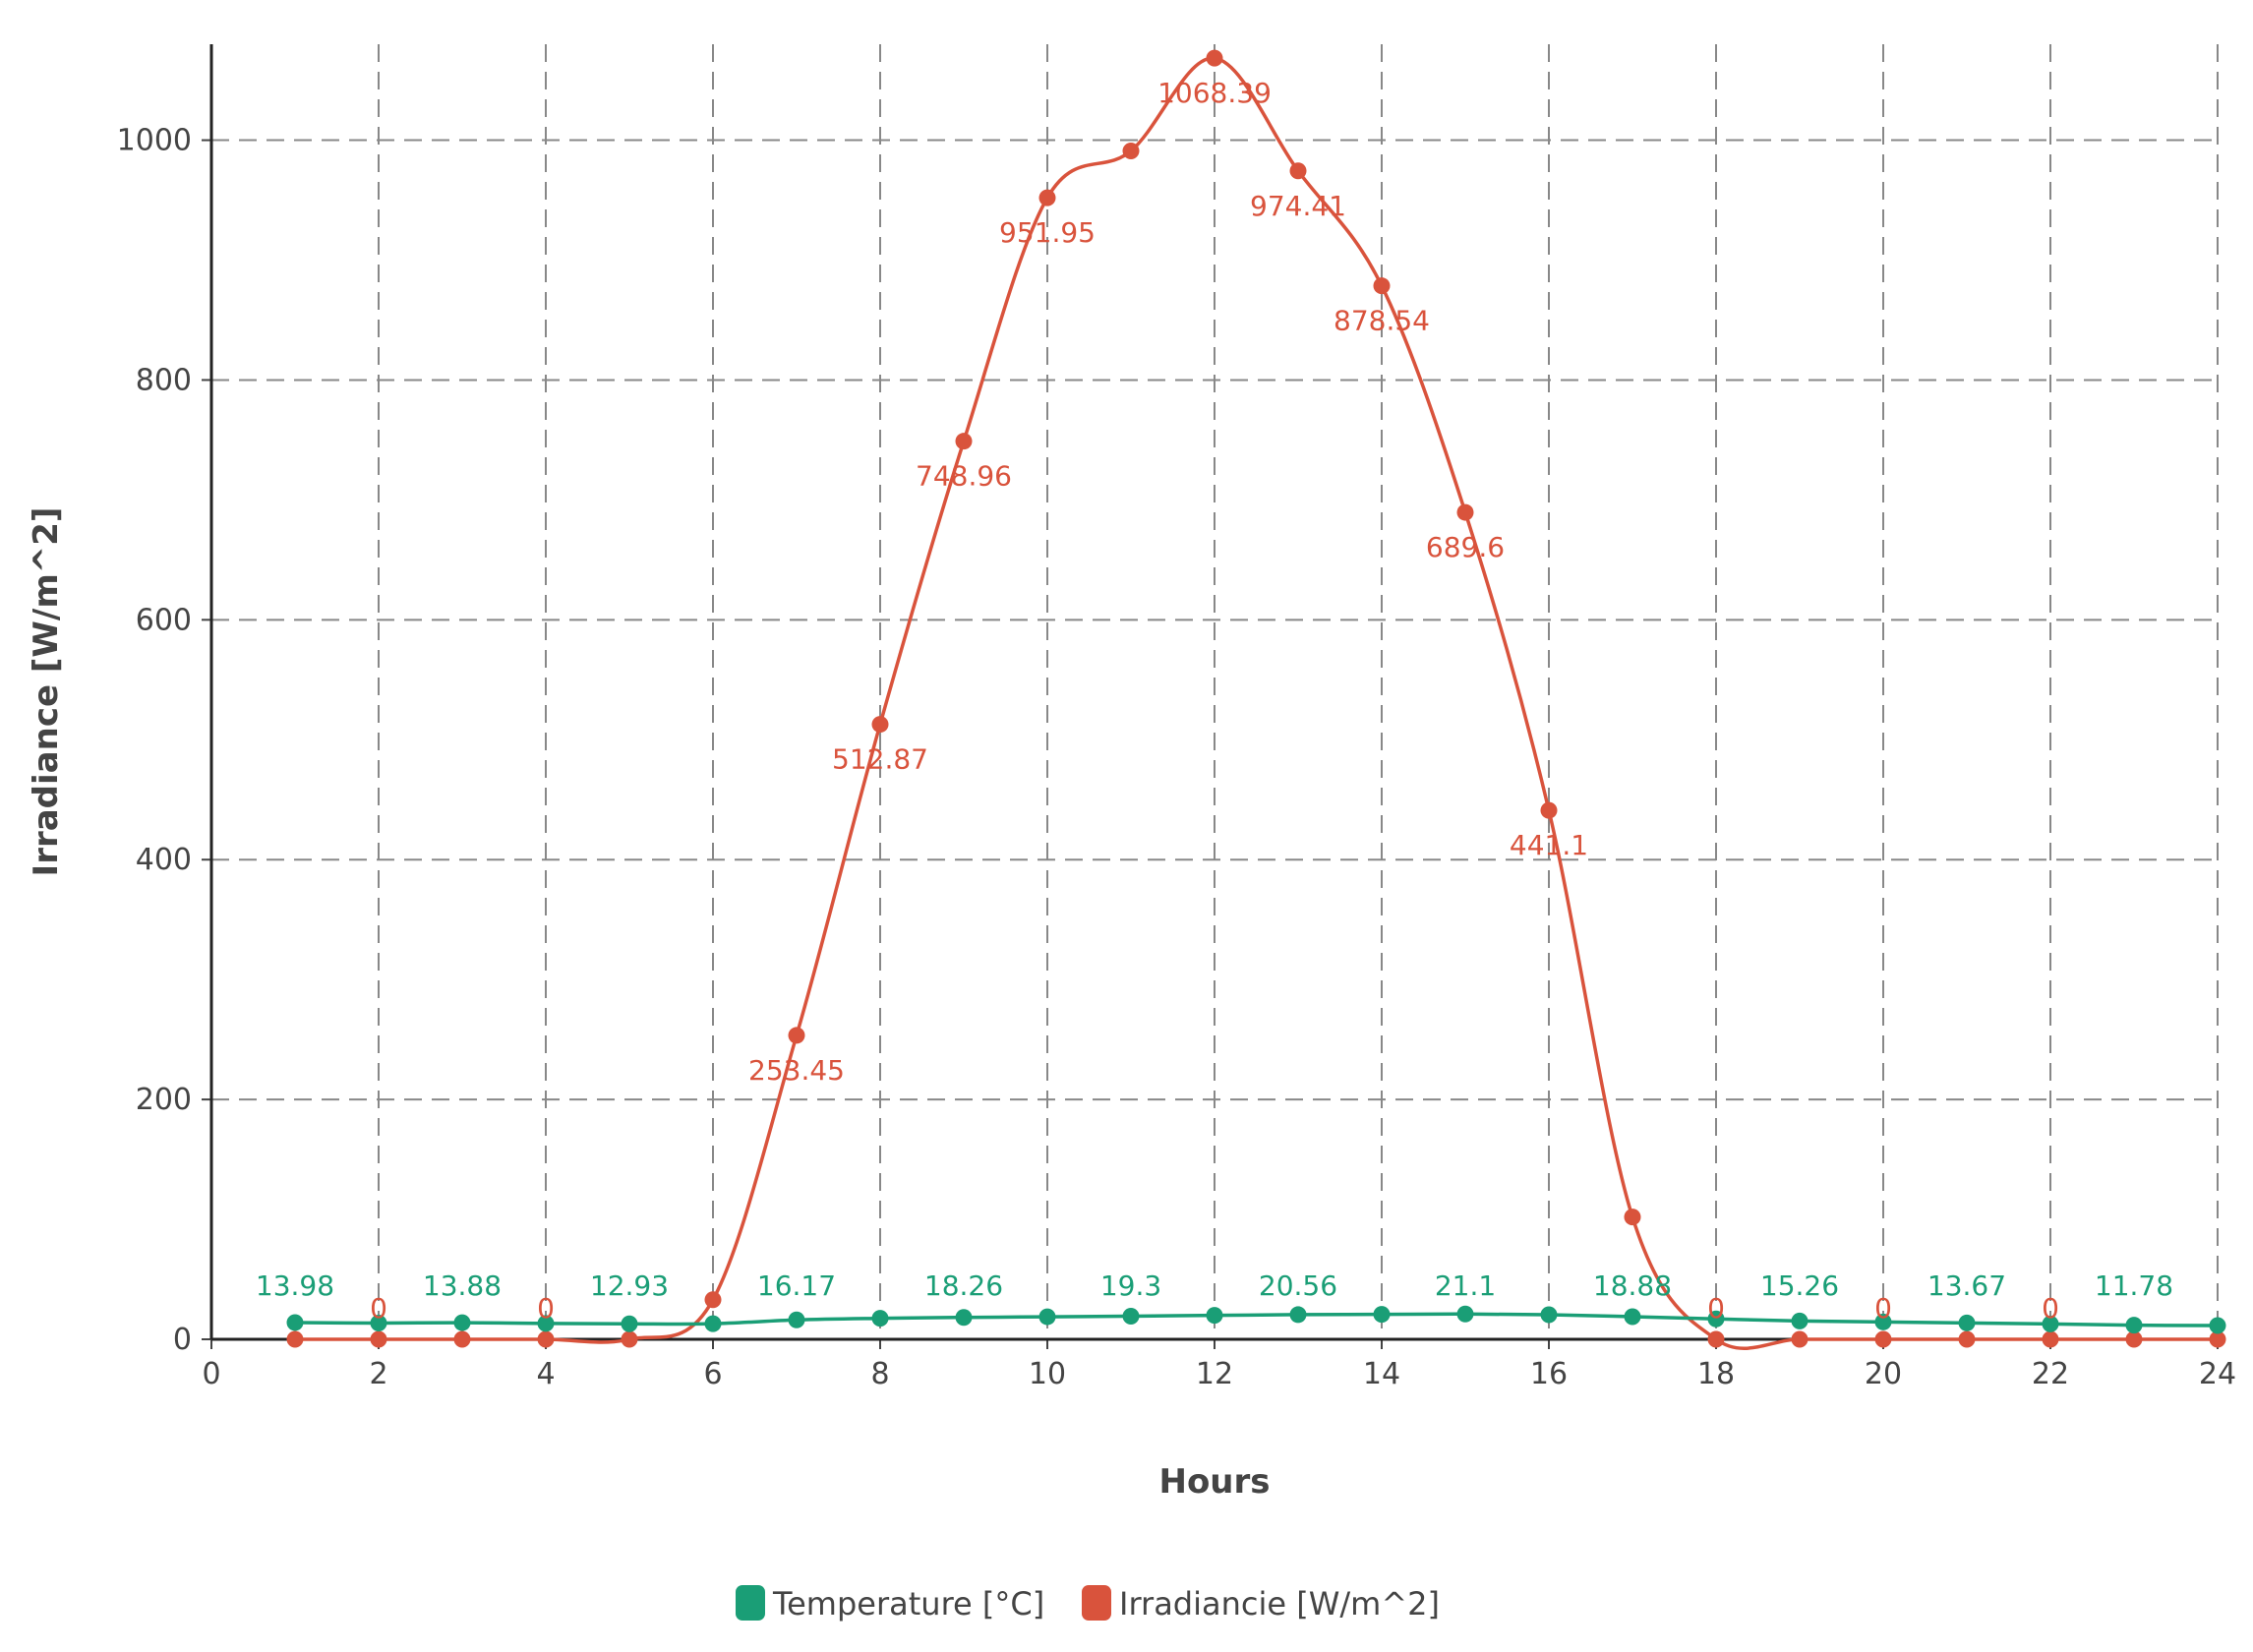 Image resolution: width=2253 pixels, height=1652 pixels. Describe the element at coordinates (378, 1374) in the screenshot. I see `x-tick-label: 2` at that location.